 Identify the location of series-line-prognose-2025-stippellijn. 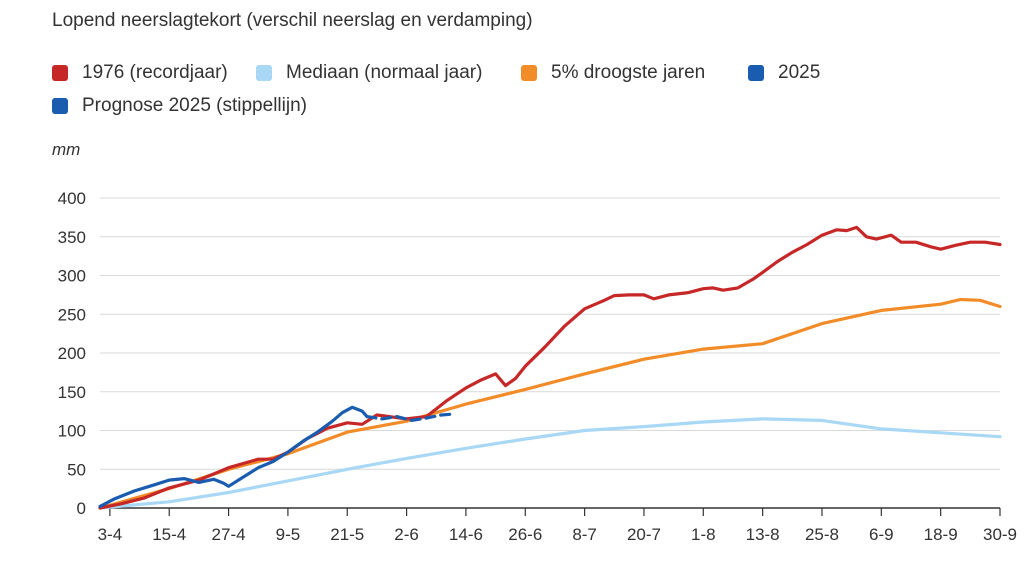
(409, 417).